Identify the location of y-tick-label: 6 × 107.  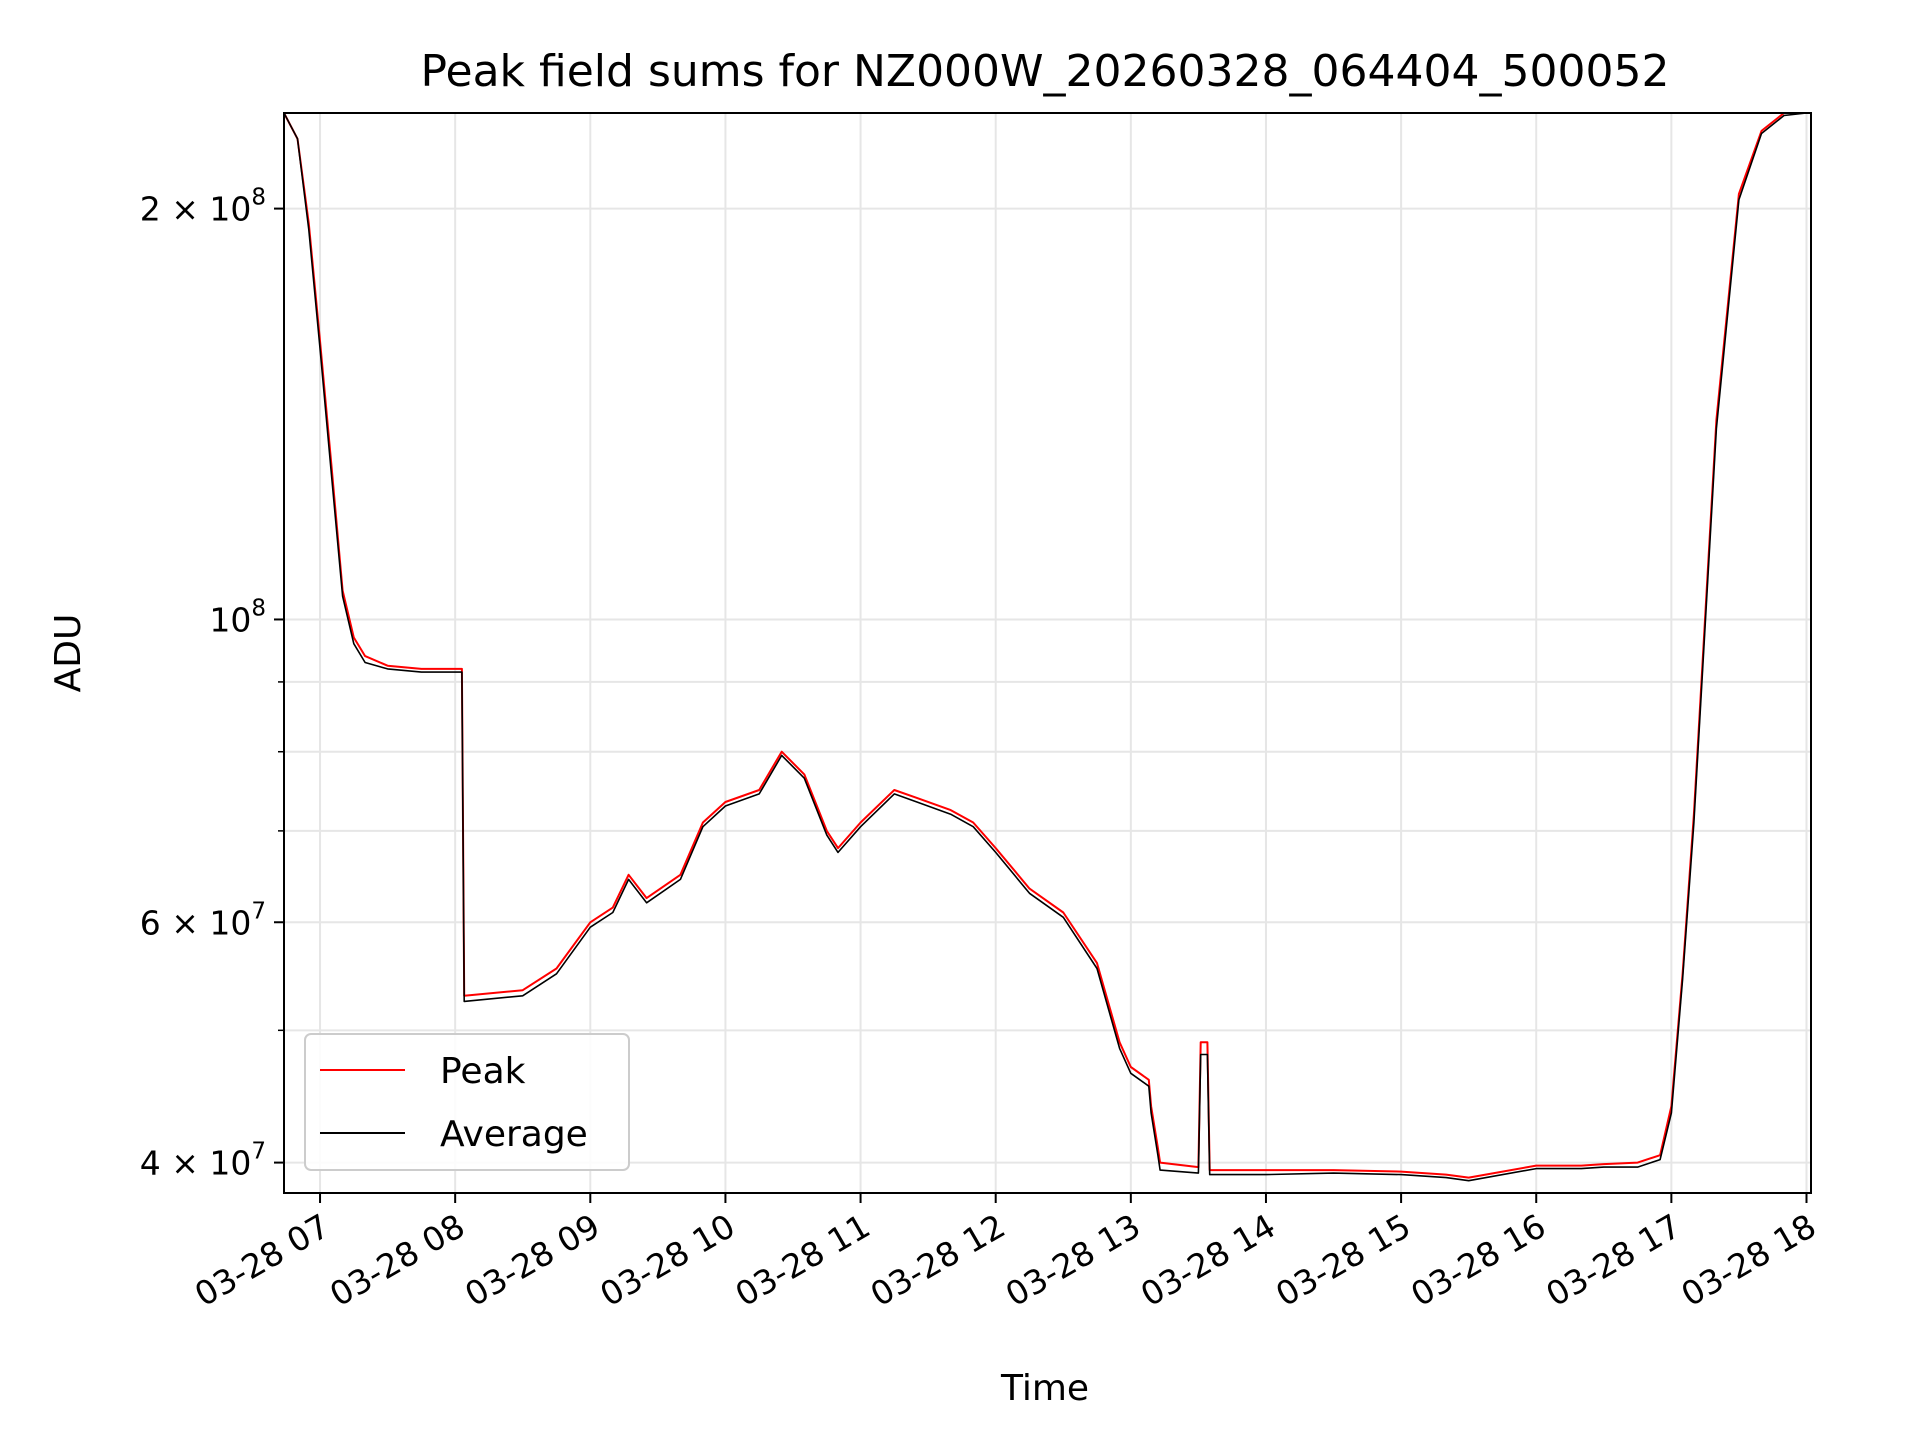
(203, 920).